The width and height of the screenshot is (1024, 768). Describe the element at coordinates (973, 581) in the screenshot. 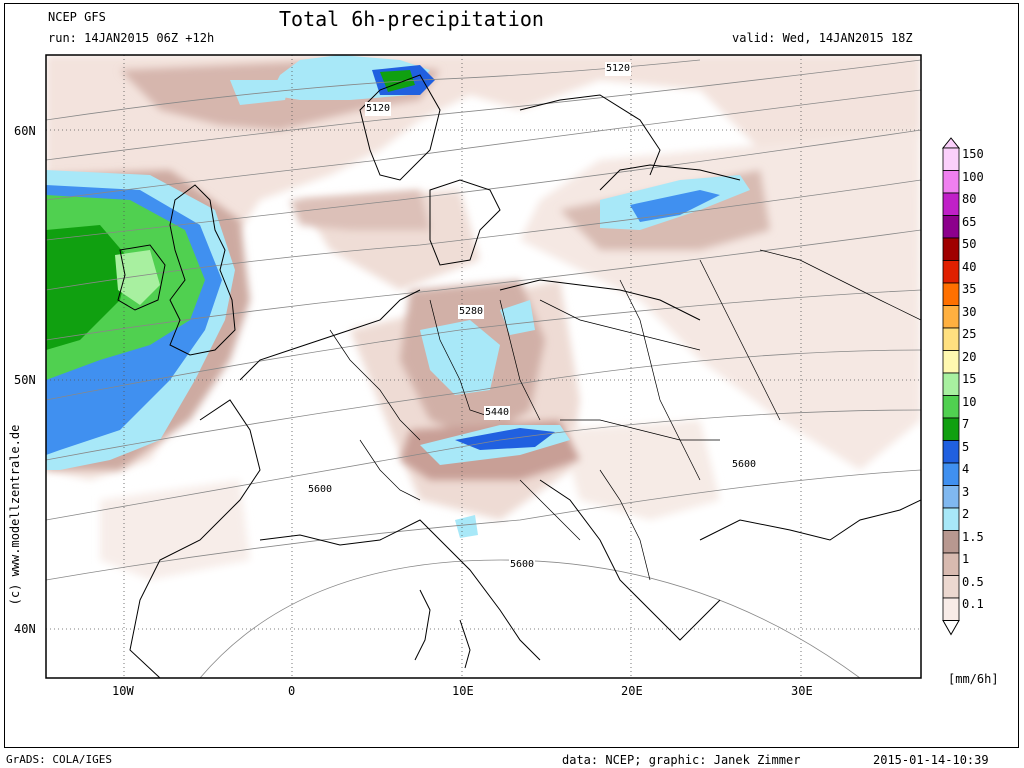

I see `legend-label-0-5: 0.5` at that location.